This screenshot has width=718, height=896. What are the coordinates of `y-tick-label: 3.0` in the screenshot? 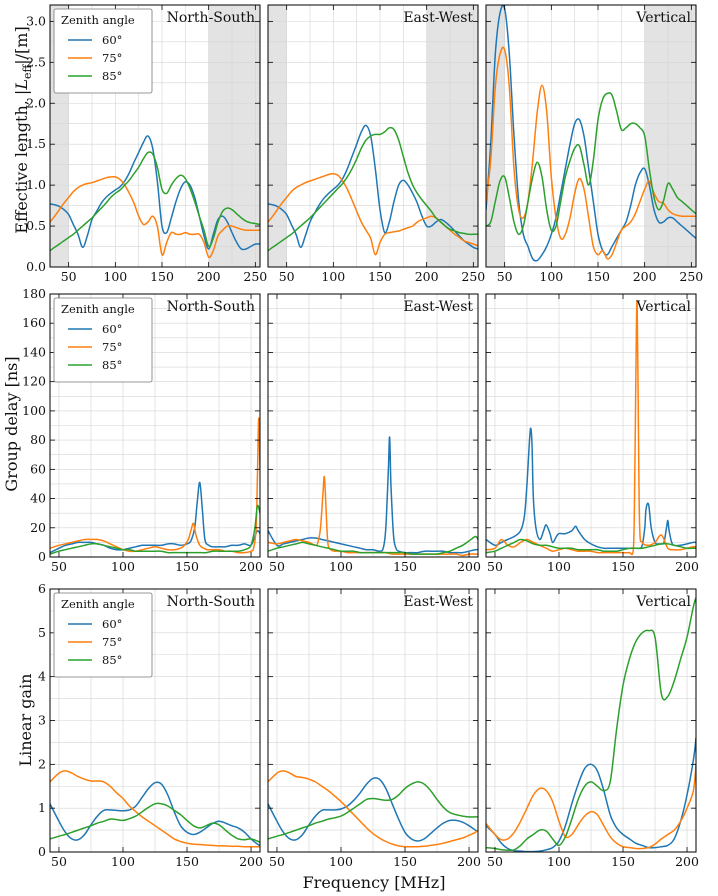 It's located at (36, 20).